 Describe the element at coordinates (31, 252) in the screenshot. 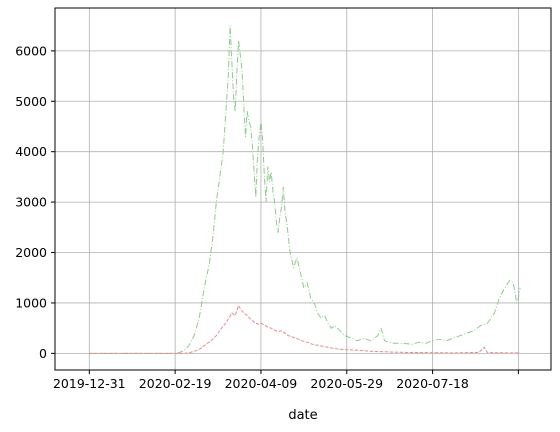

I see `y-tick-label: 2000` at that location.